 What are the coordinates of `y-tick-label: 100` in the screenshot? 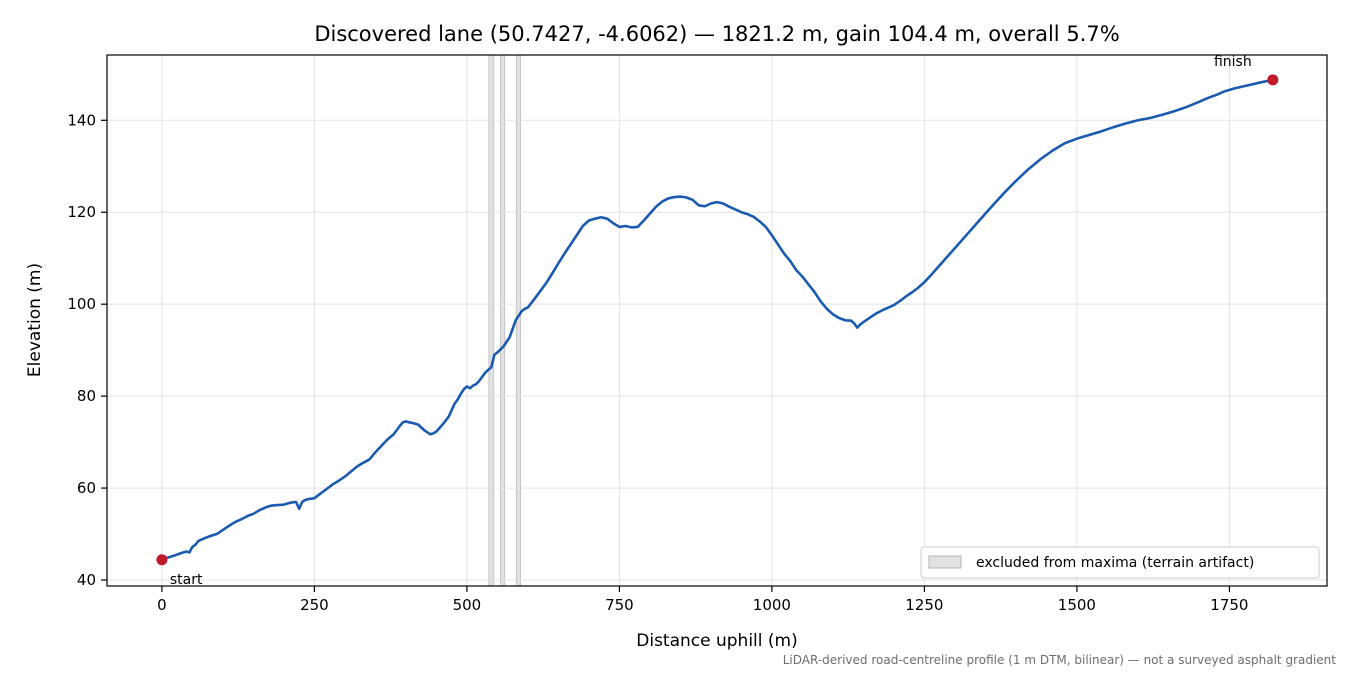 It's located at (81, 304).